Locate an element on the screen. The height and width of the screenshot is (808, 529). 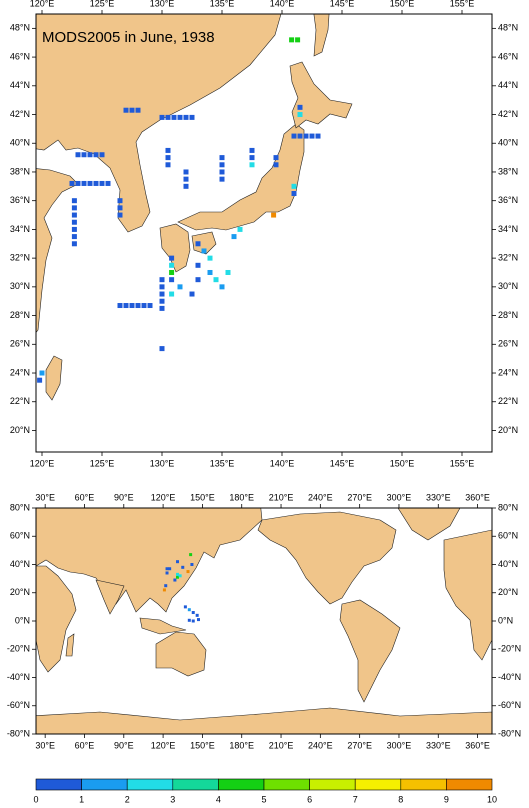
y-tick-label: 34°N is located at coordinates (20, 229).